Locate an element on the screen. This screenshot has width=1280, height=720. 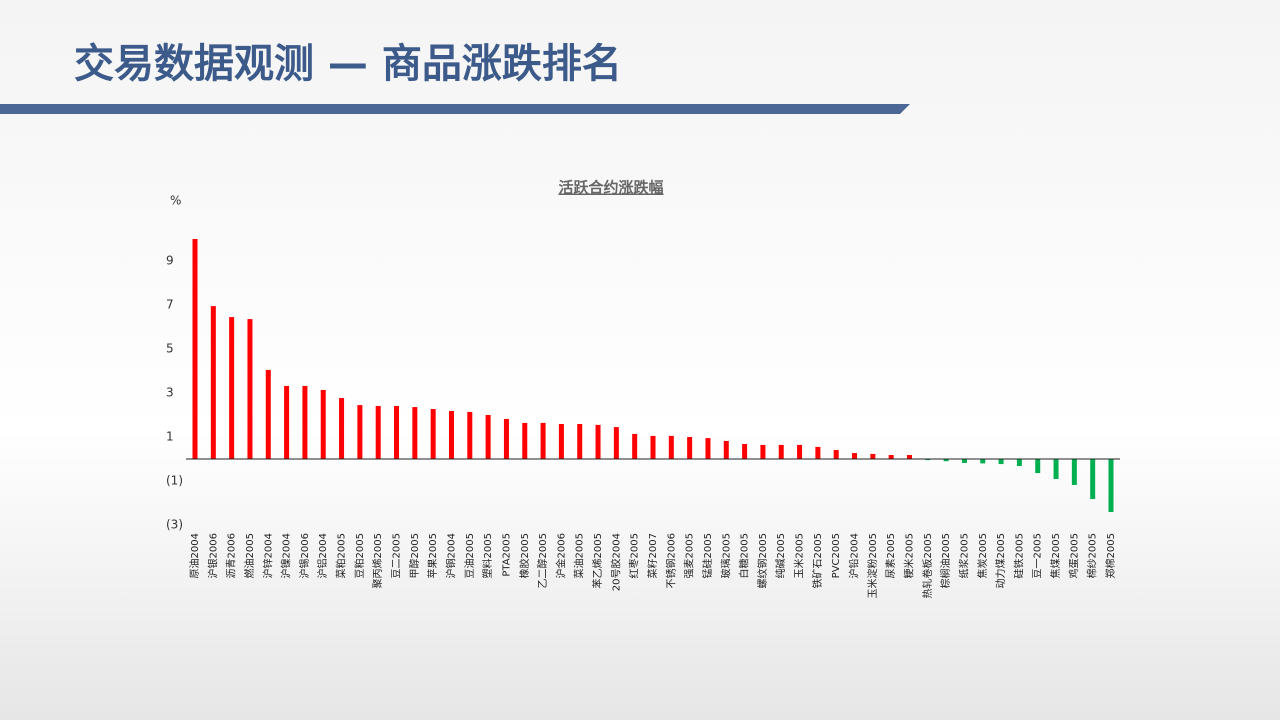
x-tick-label: 棉纱2005 is located at coordinates (1092, 555).